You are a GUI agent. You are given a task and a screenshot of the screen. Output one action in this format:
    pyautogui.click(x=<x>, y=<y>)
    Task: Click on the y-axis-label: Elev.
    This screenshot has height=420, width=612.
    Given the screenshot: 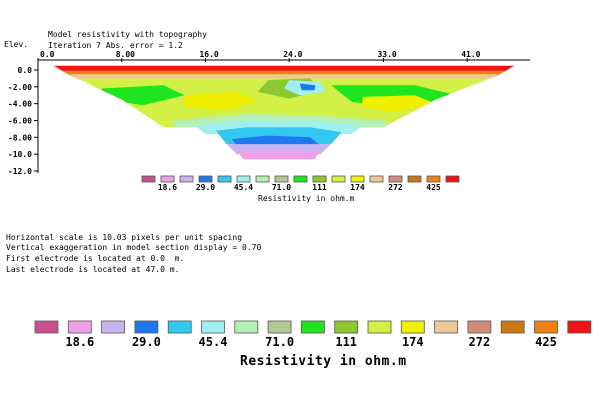 What is the action you would take?
    pyautogui.click(x=16, y=44)
    